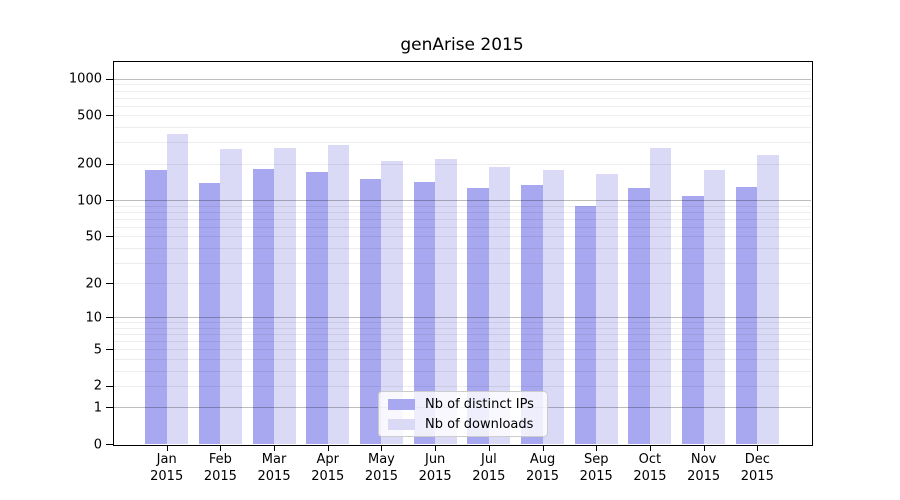  Describe the element at coordinates (499, 305) in the screenshot. I see `bar-jul-downloads` at that location.